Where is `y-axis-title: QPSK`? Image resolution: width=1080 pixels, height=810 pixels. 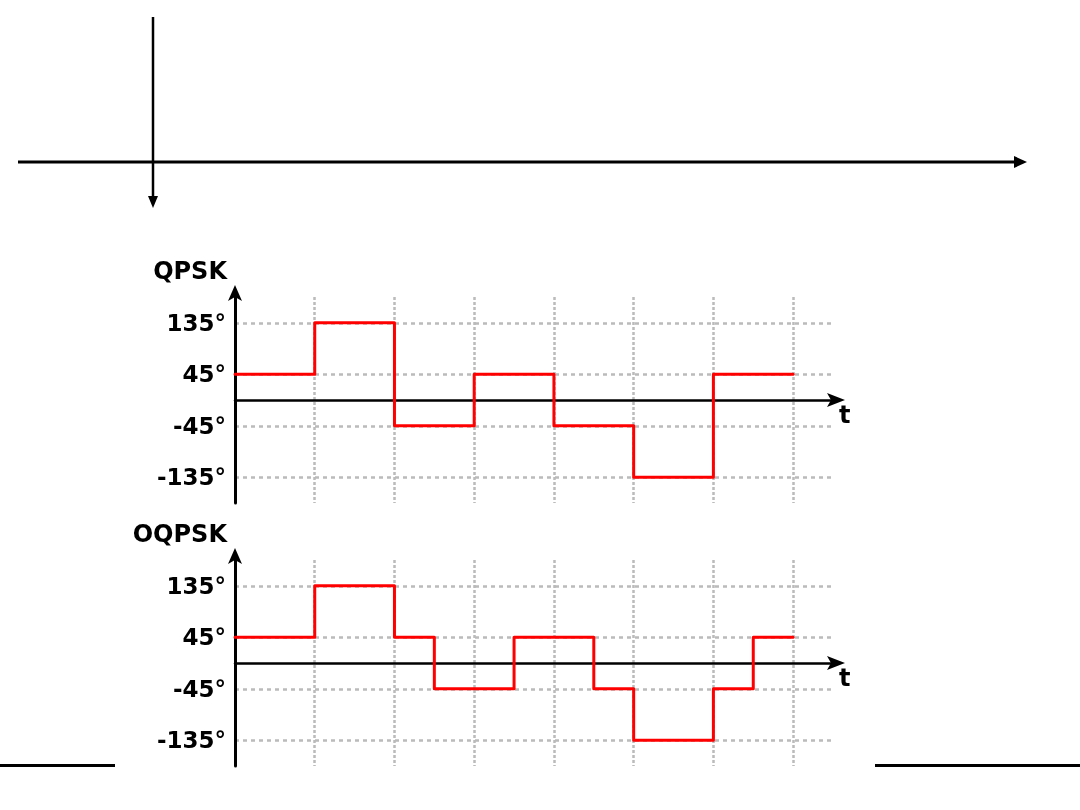
y-axis-title: QPSK is located at coordinates (191, 271).